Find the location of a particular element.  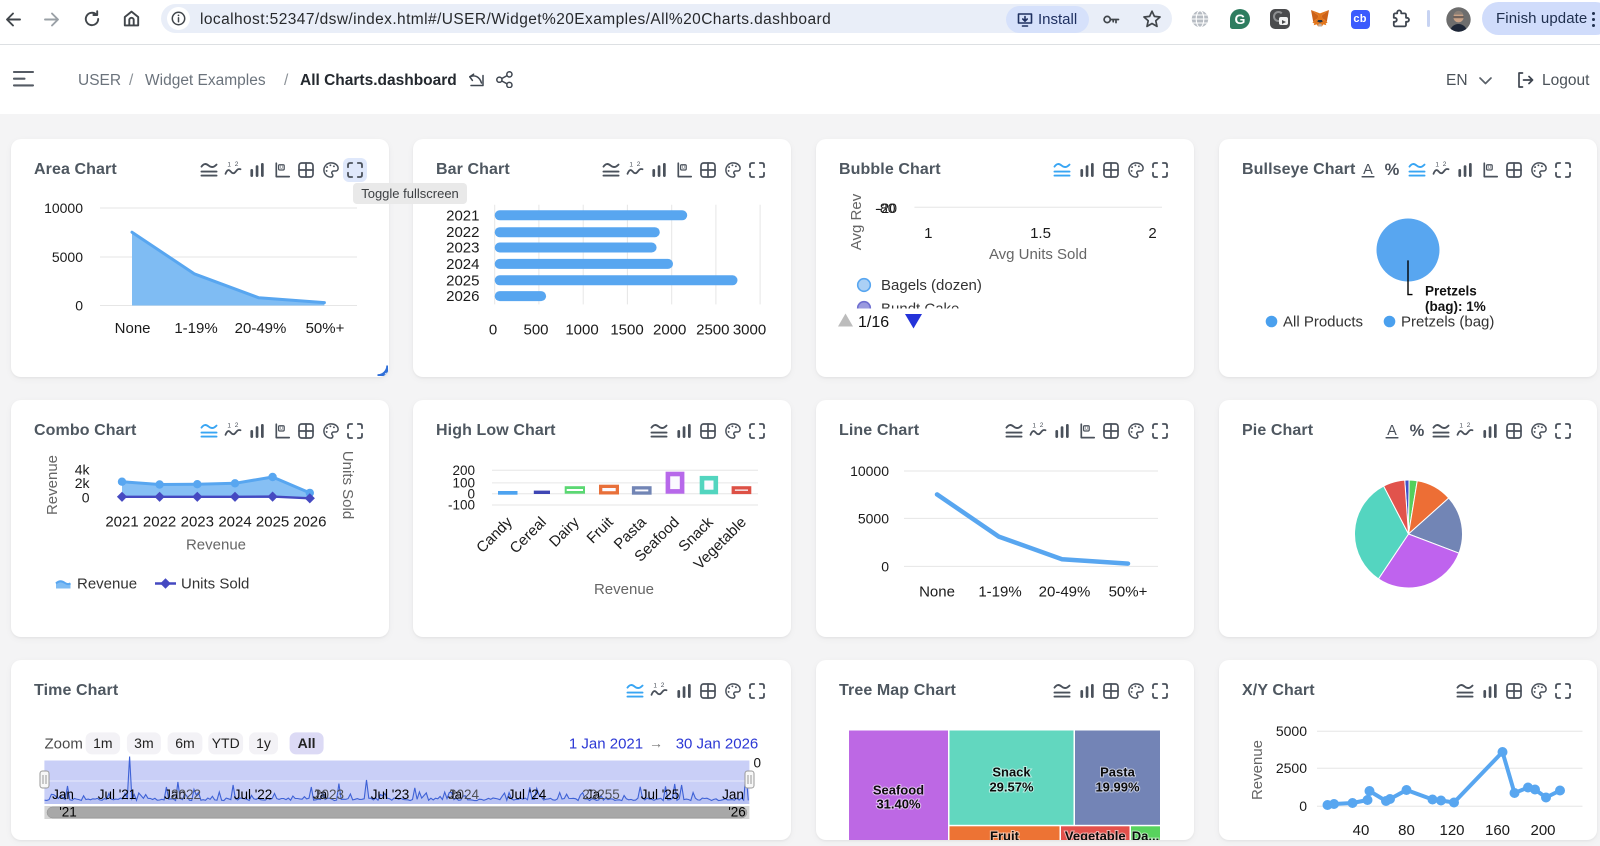

svg-text: Bagels (dozen) is located at coordinates (931, 285).